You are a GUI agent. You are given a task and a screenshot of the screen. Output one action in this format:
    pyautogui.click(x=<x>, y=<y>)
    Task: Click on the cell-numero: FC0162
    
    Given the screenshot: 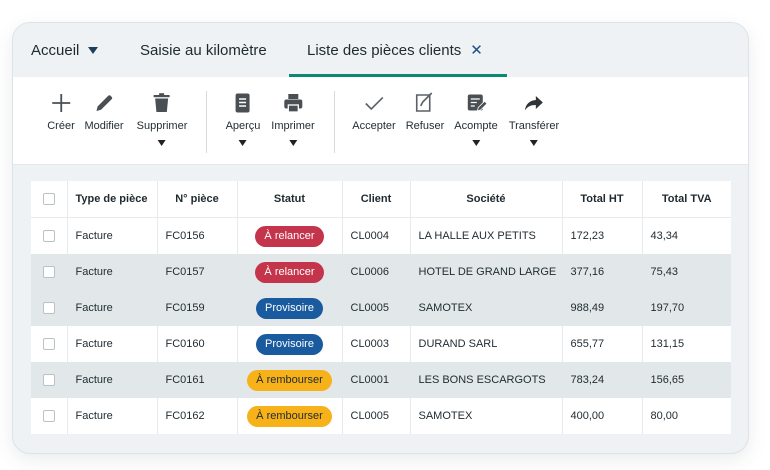 What is the action you would take?
    pyautogui.click(x=197, y=416)
    